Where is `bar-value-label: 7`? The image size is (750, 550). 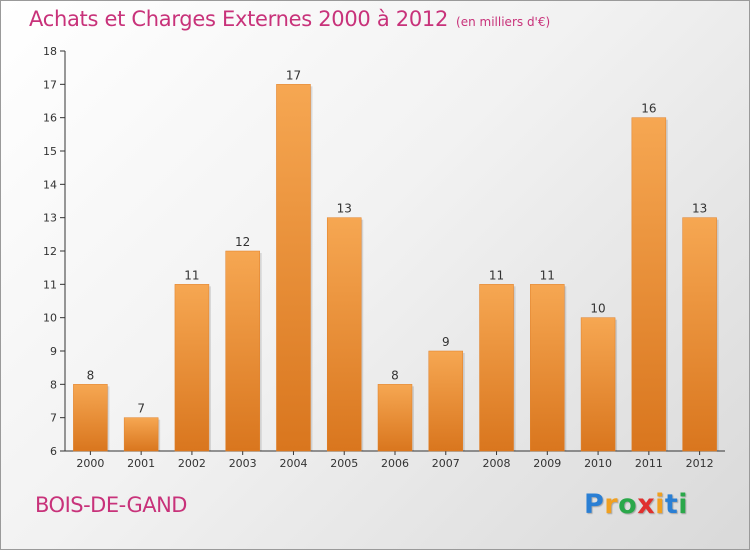
bar-value-label: 7 is located at coordinates (141, 409).